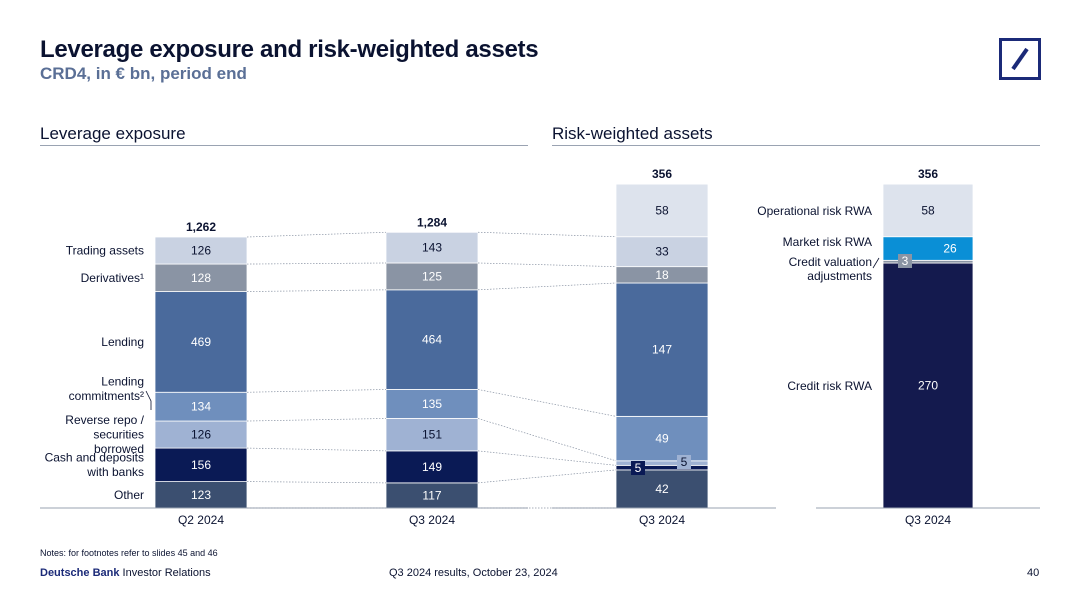 Image resolution: width=1080 pixels, height=607 pixels. Describe the element at coordinates (950, 249) in the screenshot. I see `risk-type-segment-label: 26` at that location.